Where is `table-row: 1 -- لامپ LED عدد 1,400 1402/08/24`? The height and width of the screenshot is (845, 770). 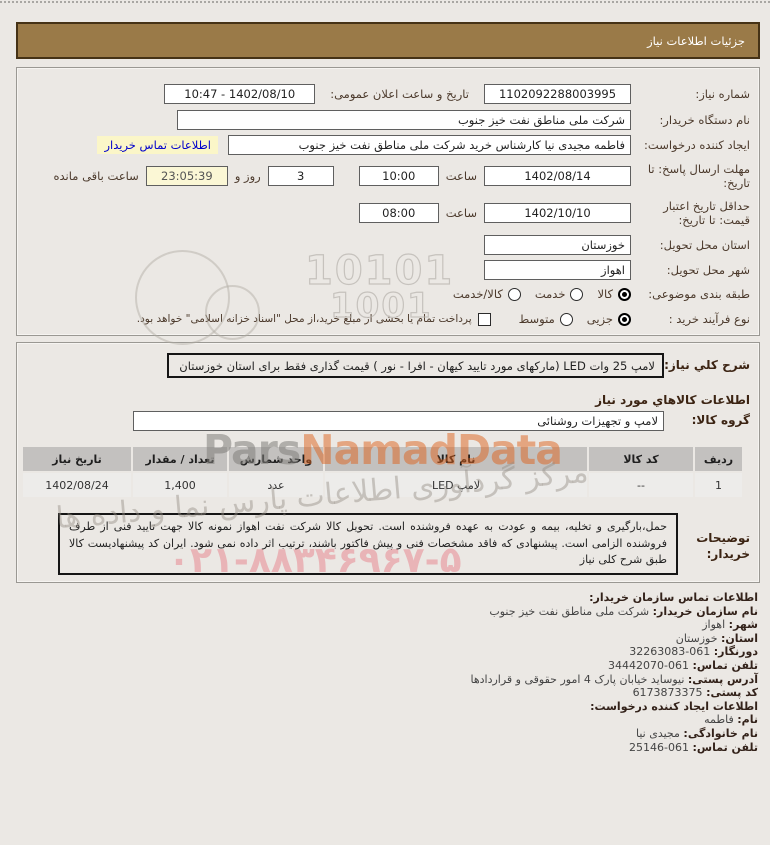 table-row: 1 -- لامپ LED عدد 1,400 1402/08/24 is located at coordinates (382, 485).